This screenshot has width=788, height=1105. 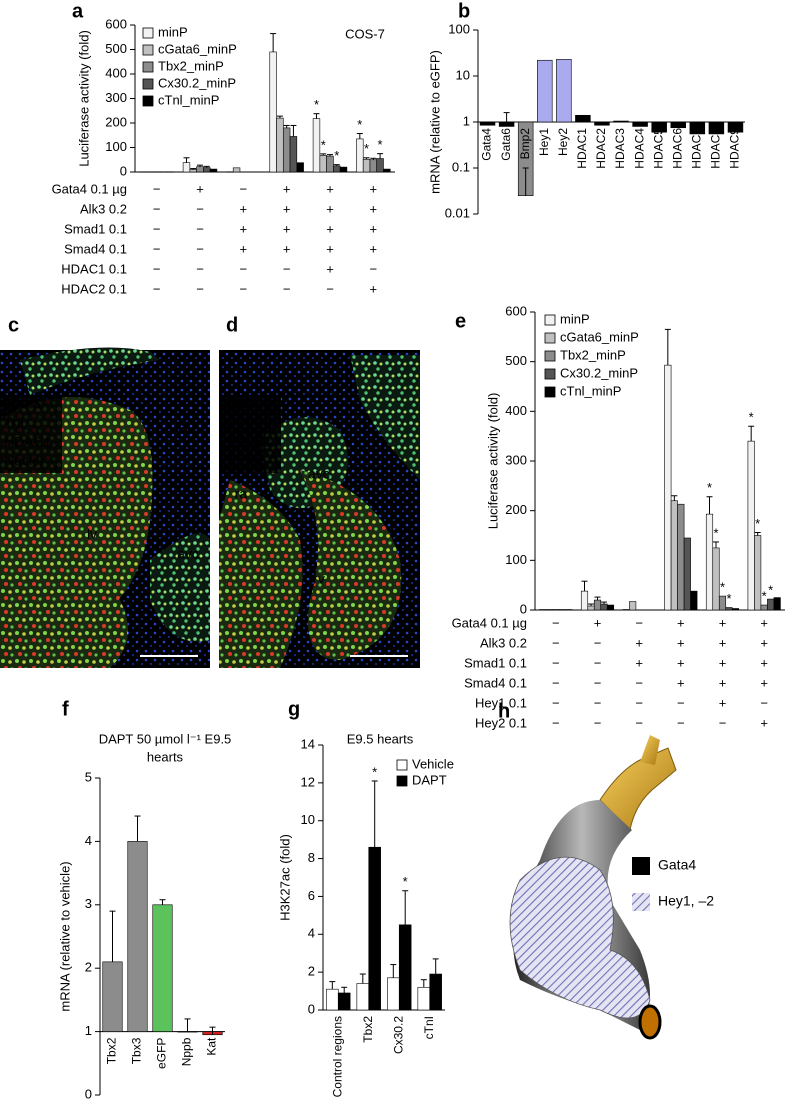 I want to click on y-tick-label: 12, so click(x=308, y=781).